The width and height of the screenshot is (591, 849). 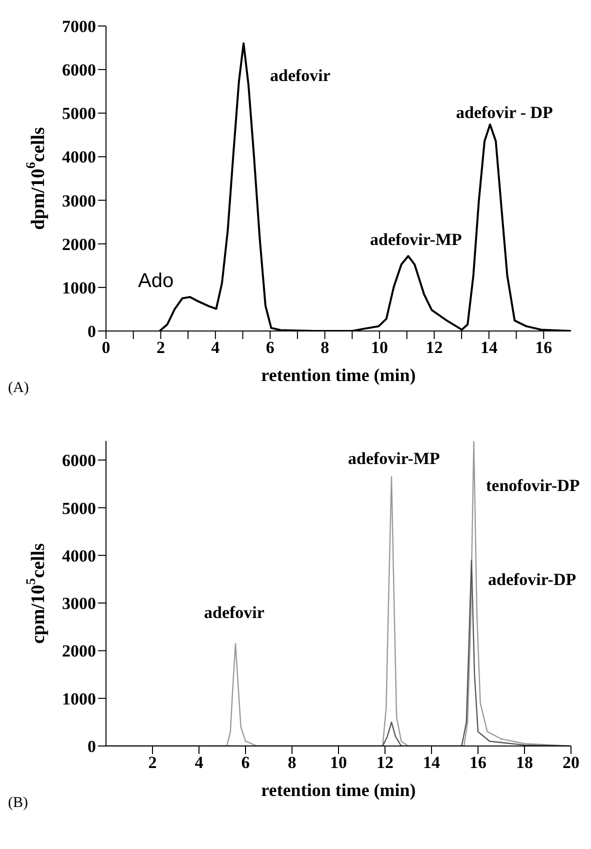 What do you see at coordinates (79, 26) in the screenshot?
I see `y-tick-label: 7000` at bounding box center [79, 26].